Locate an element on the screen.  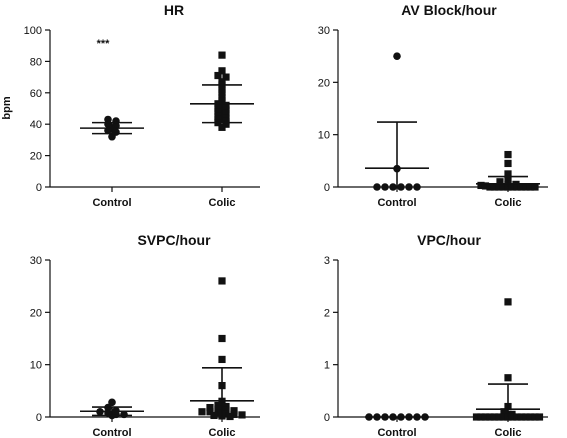
y-tick-label: 2 is located at coordinates (327, 313).